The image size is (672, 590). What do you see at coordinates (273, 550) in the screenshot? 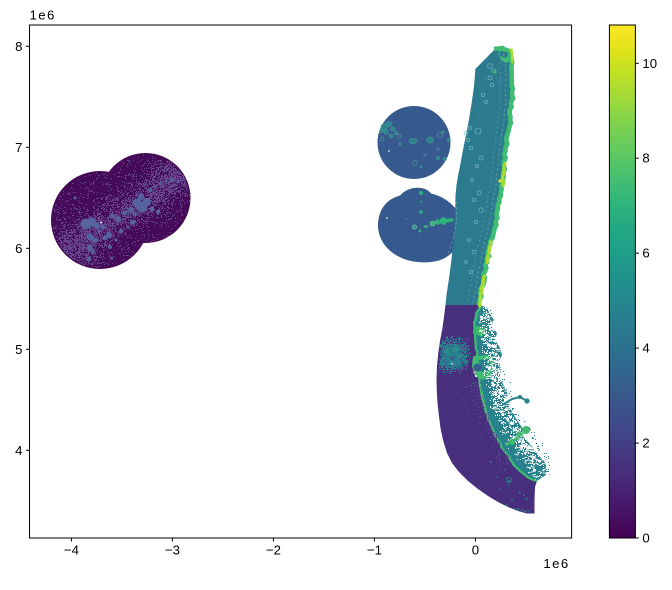
I see `svg-text: −2` at bounding box center [273, 550].